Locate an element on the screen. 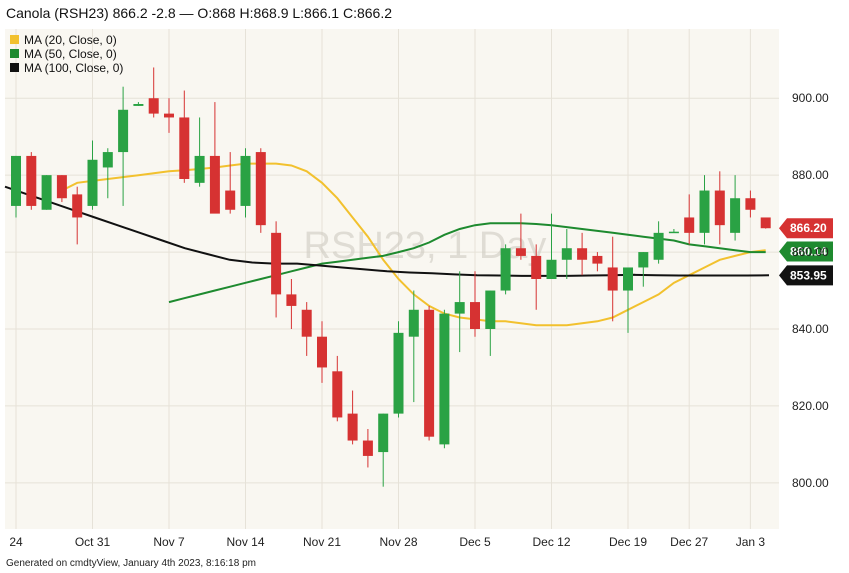  price-tag-label: 853.95 is located at coordinates (808, 275).